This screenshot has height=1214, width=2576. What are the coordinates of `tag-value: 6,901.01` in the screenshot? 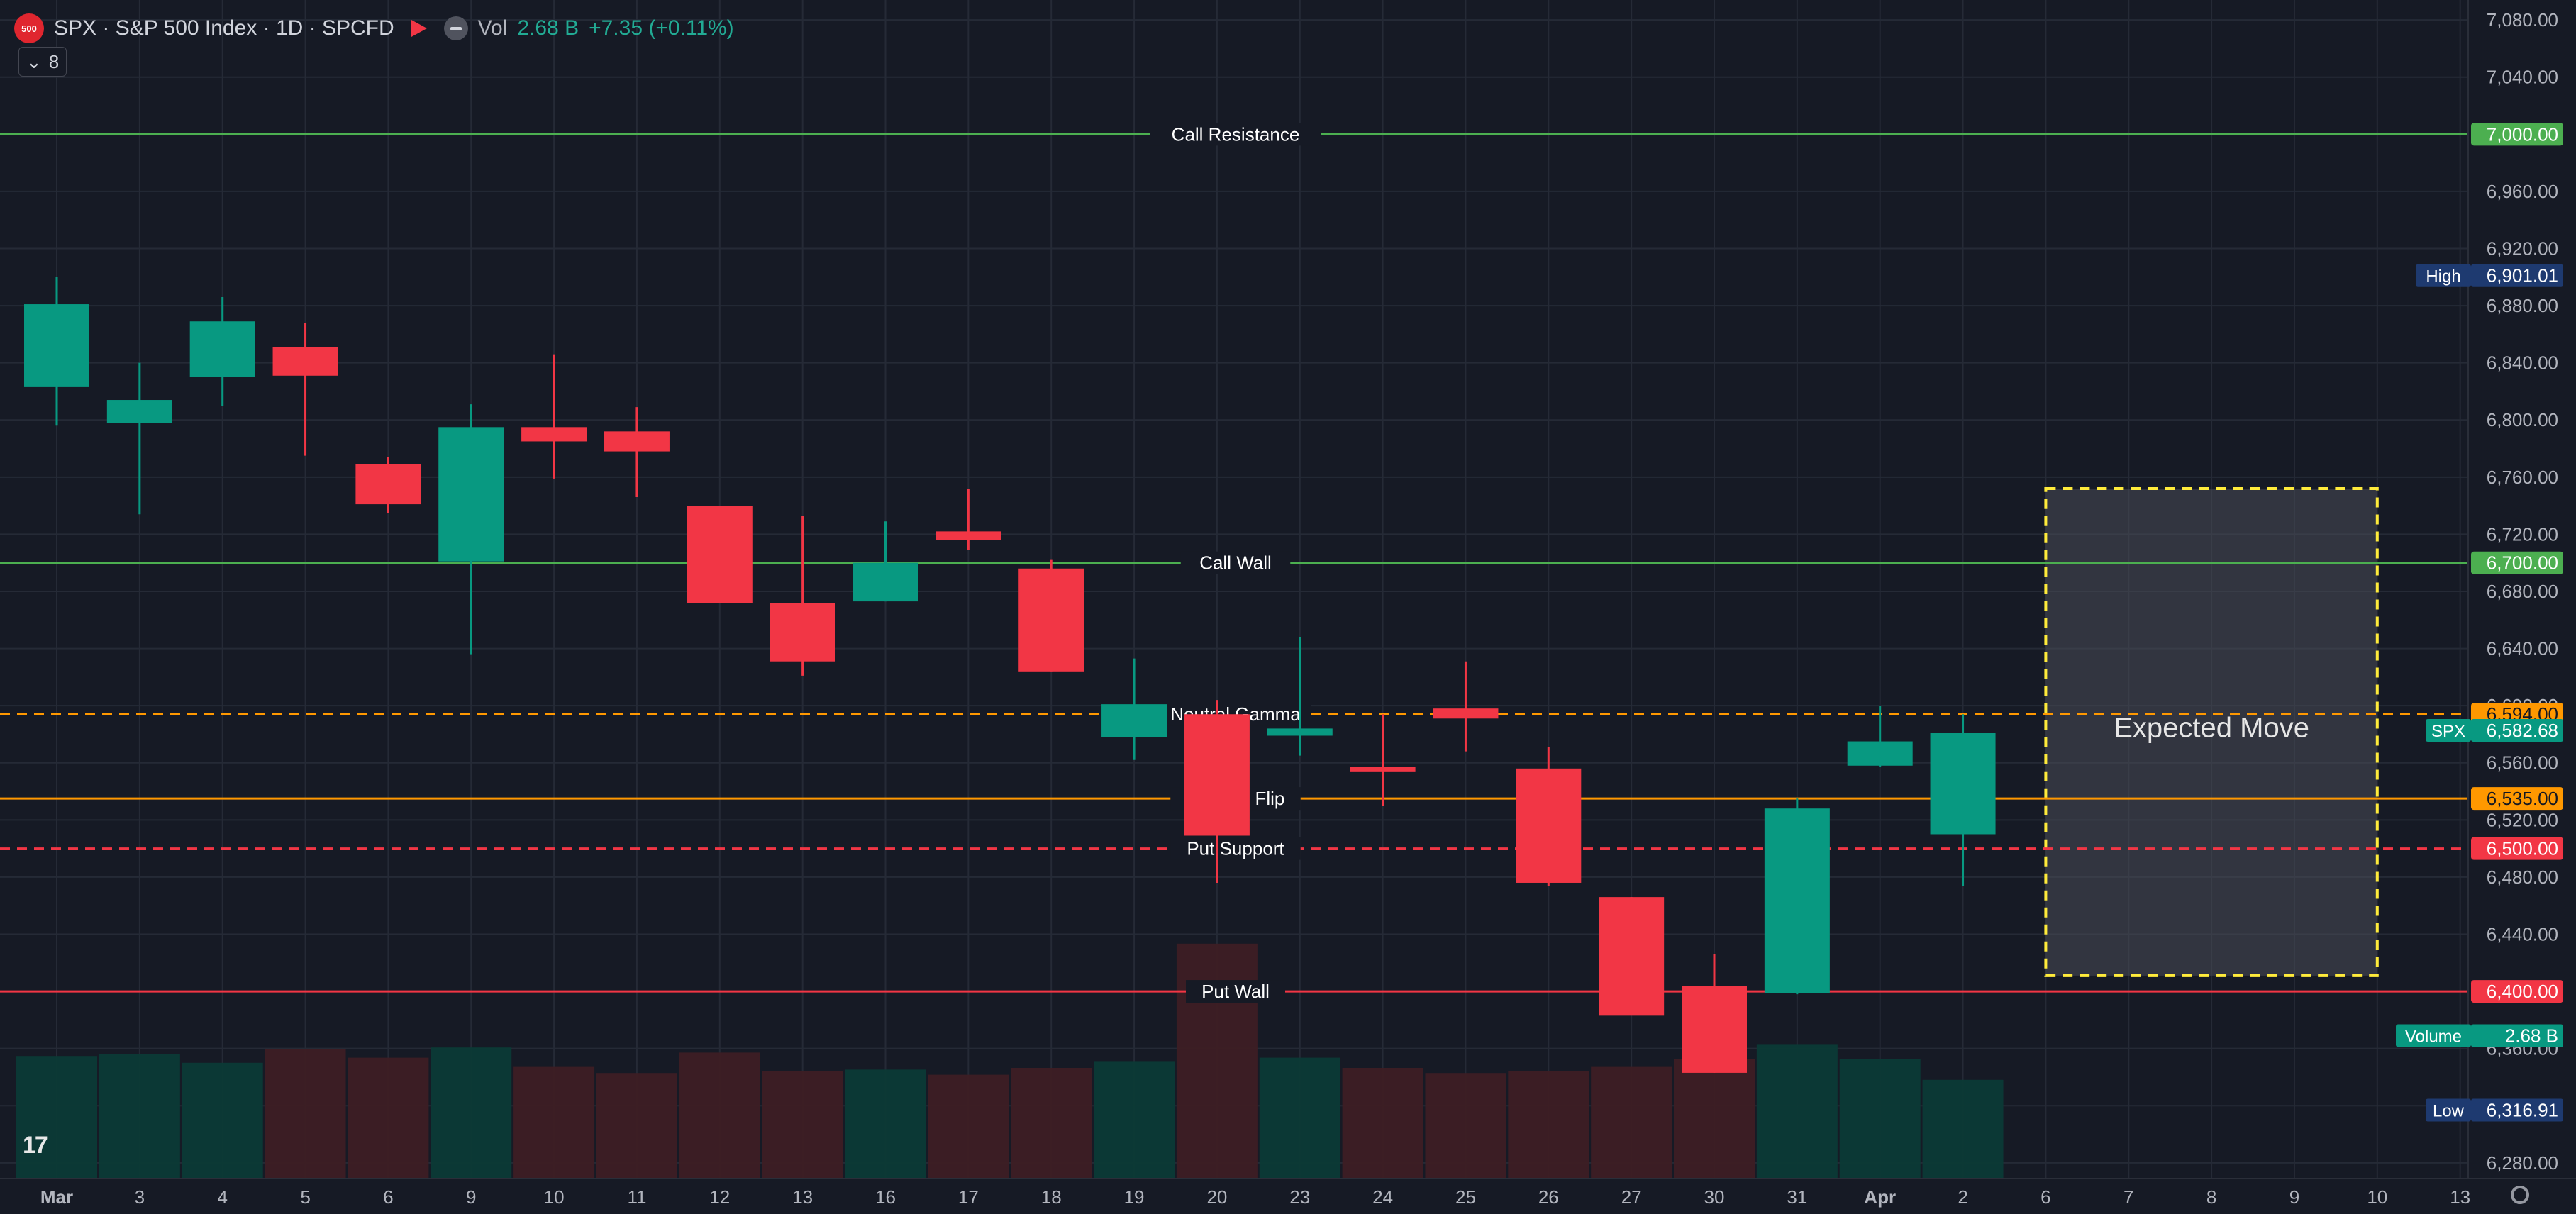 It's located at (2522, 275).